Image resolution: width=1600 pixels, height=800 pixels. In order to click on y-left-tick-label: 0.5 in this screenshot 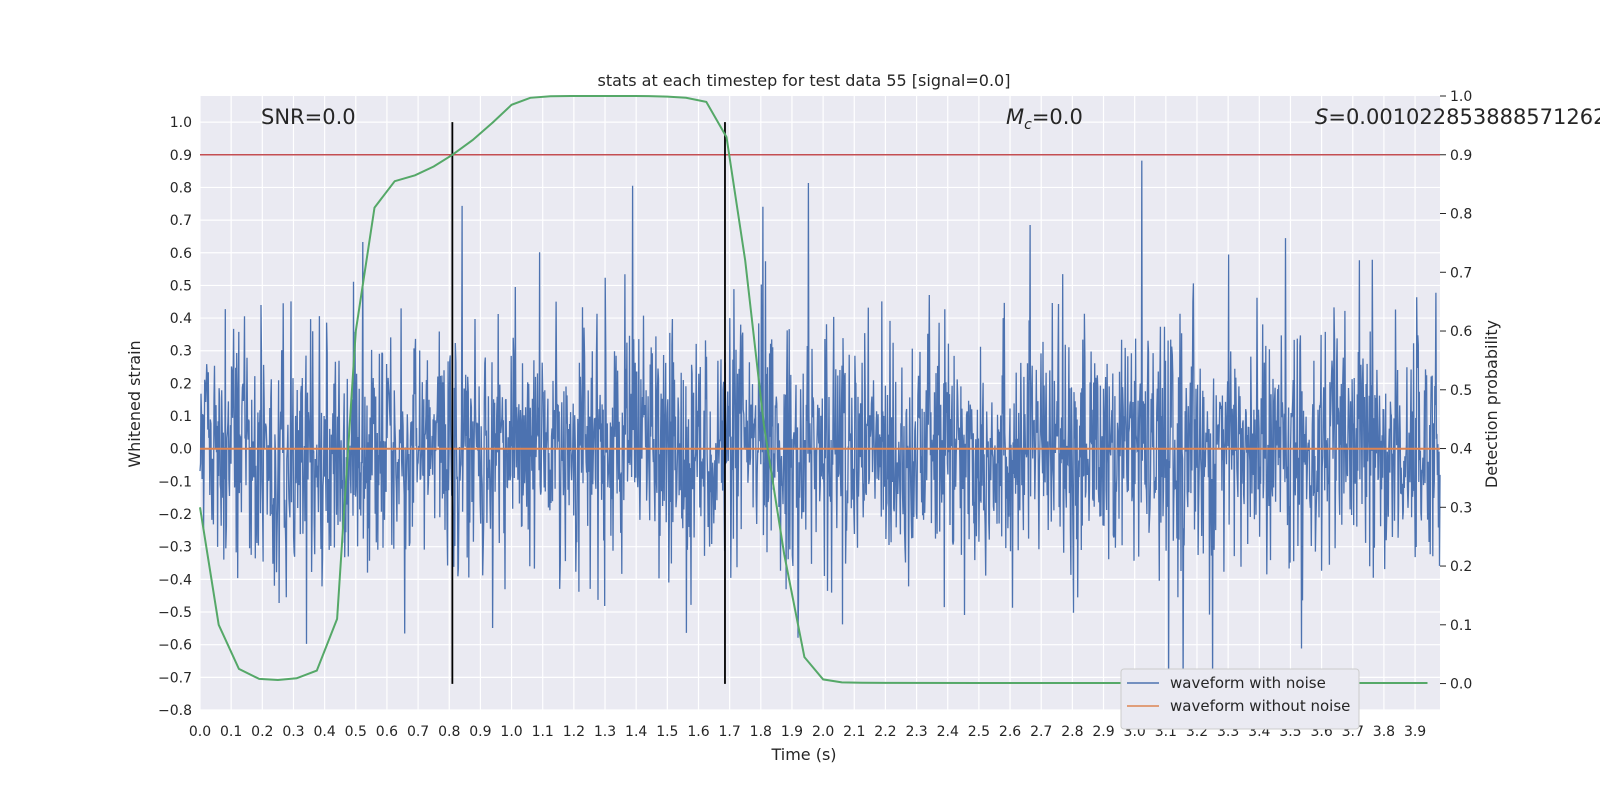, I will do `click(181, 286)`.